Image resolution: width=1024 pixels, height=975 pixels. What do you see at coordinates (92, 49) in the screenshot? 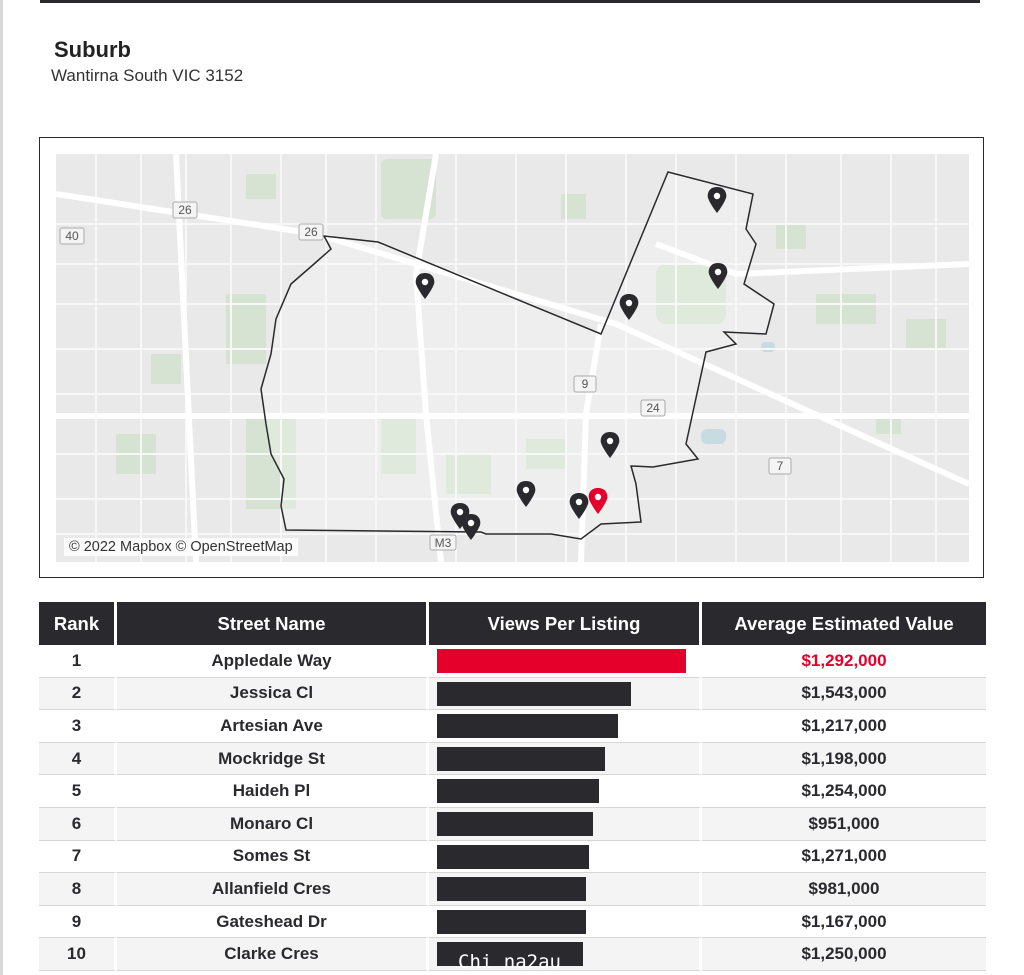
I see `section-title: Suburb` at bounding box center [92, 49].